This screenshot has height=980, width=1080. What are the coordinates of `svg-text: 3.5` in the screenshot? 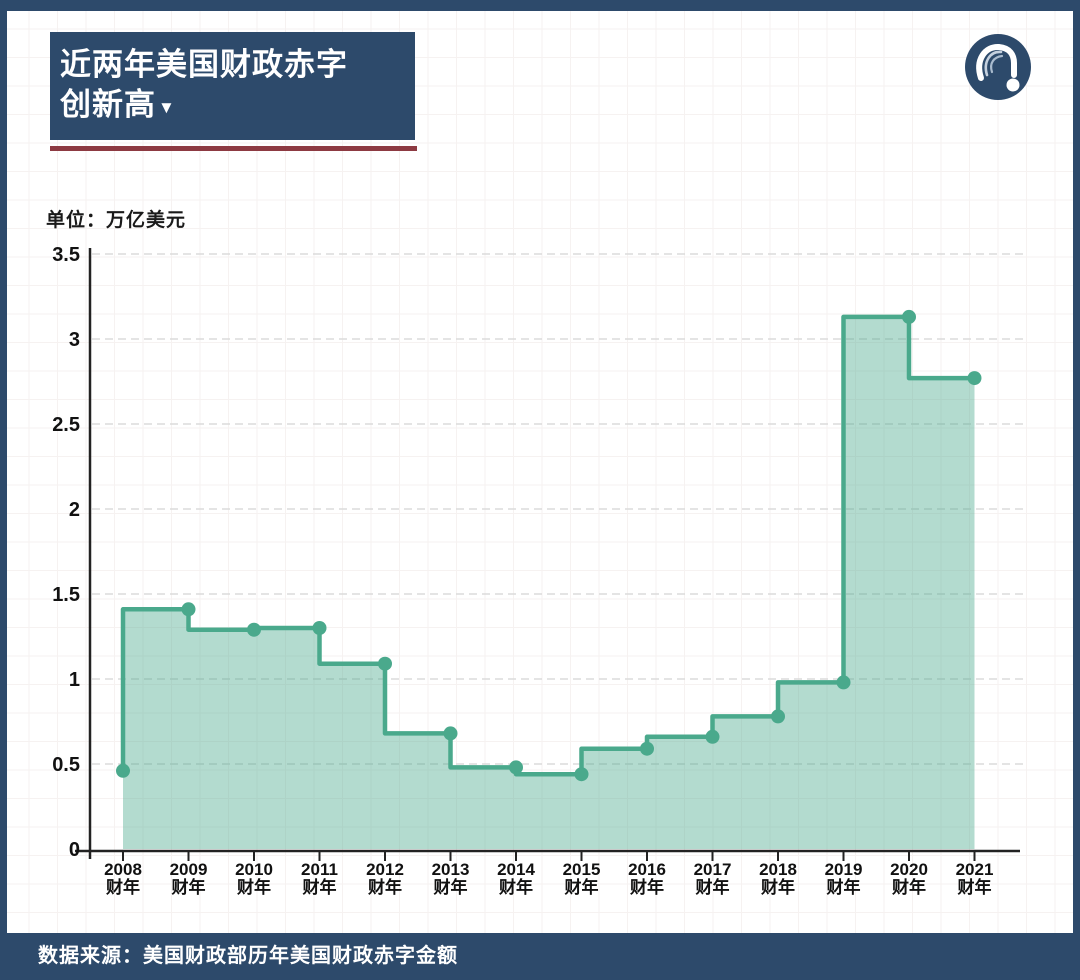 It's located at (66, 255).